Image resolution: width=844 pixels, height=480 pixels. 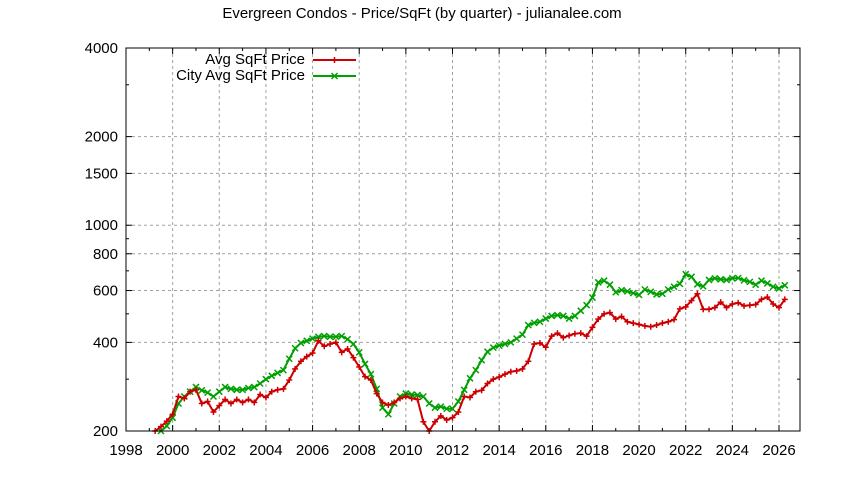 I want to click on legend-label-avg-sqft-price: Avg SqFt Price, so click(x=255, y=59).